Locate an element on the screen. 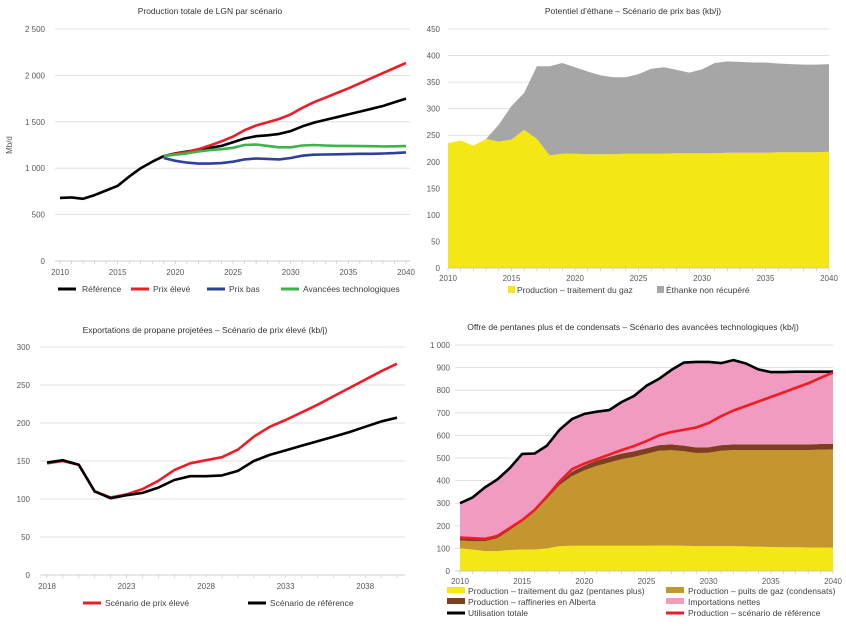 Image resolution: width=846 pixels, height=626 pixels. legend-label: Production – raffineries en Alberta is located at coordinates (532, 602).